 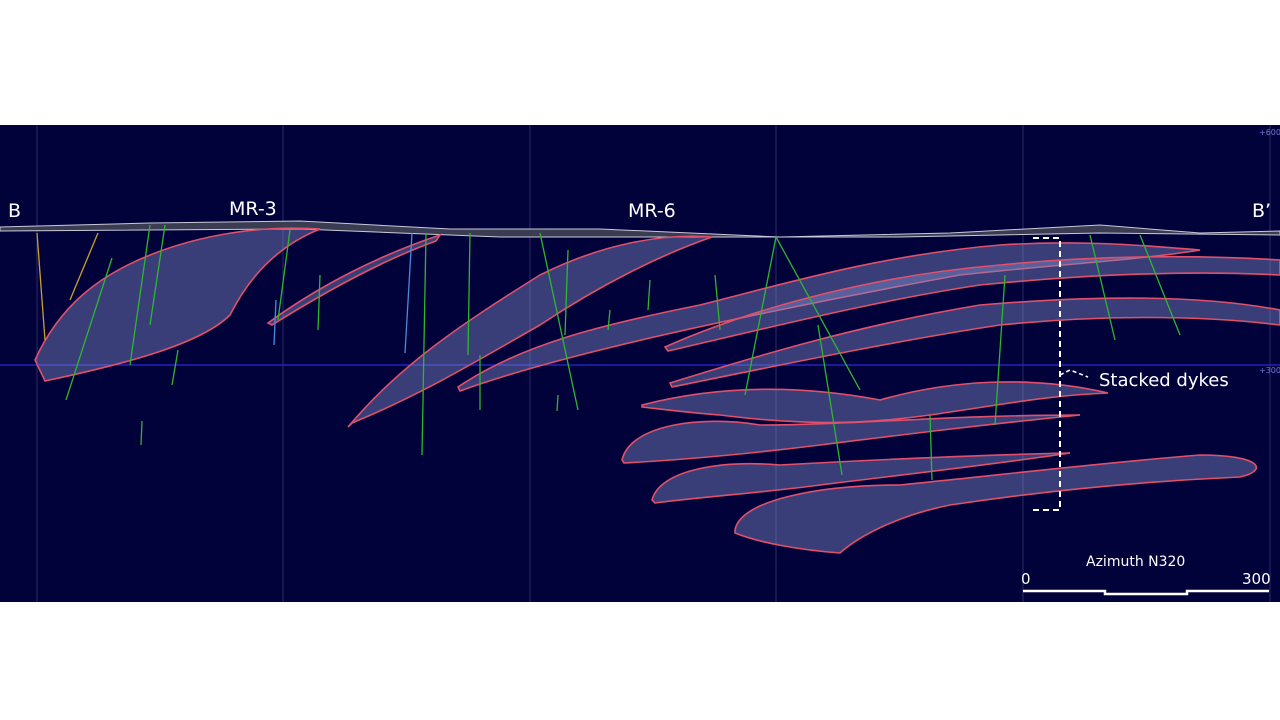 What do you see at coordinates (14, 211) in the screenshot?
I see `section-start-label: B` at bounding box center [14, 211].